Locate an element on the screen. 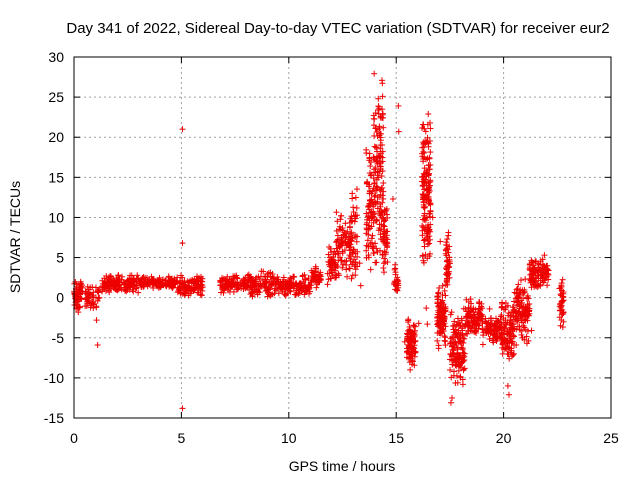 Image resolution: width=640 pixels, height=480 pixels. y-axis-tick-labels: -15 -10 -5 0 5 10 15 20 25 30 is located at coordinates (54, 237).